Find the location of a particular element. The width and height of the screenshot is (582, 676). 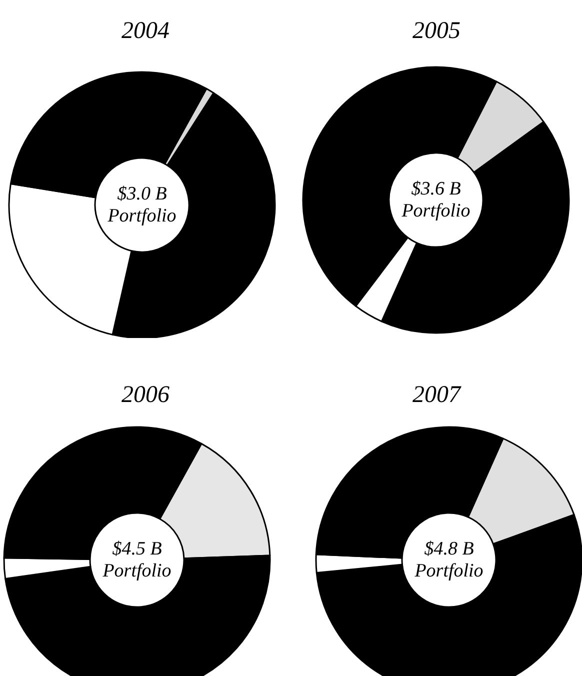

text: $3.6 B is located at coordinates (436, 189).